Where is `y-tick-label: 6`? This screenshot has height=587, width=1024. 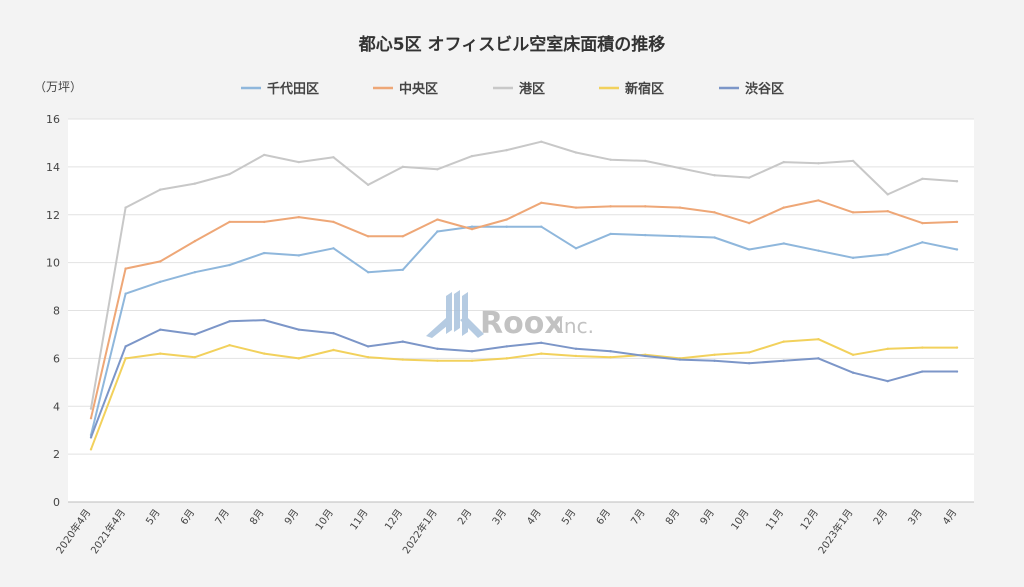
y-tick-label: 6 is located at coordinates (56, 358).